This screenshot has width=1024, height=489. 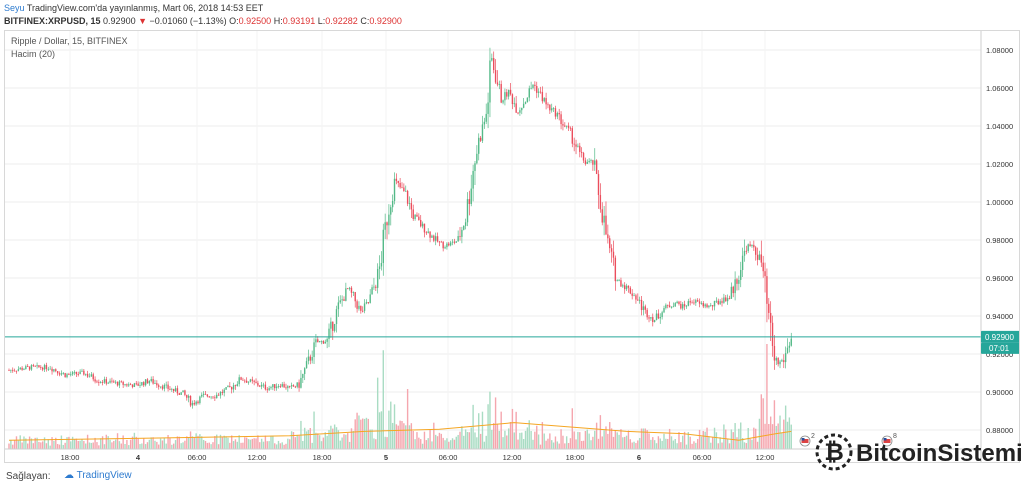 What do you see at coordinates (834, 452) in the screenshot?
I see `bitcoin-logo-icon: ₿` at bounding box center [834, 452].